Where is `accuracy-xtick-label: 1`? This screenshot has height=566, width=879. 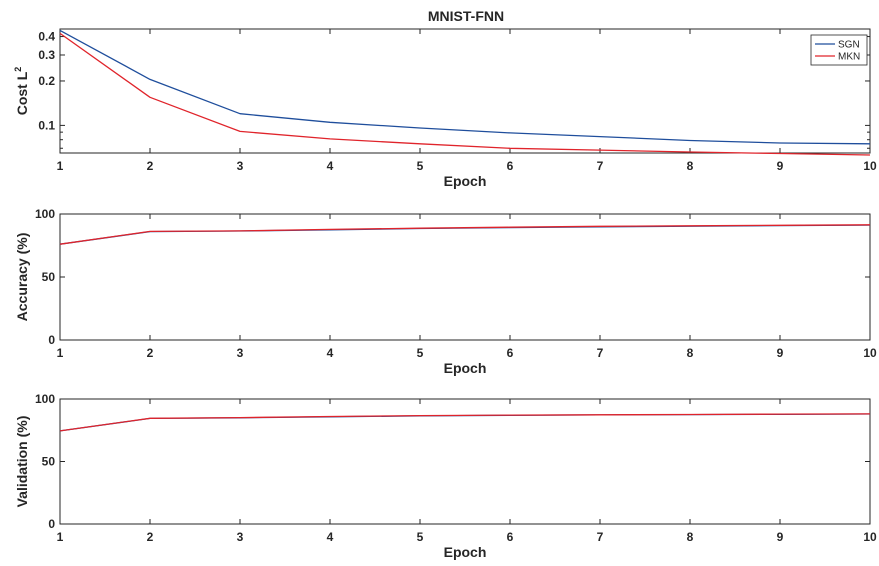
accuracy-xtick-label: 1 is located at coordinates (60, 353).